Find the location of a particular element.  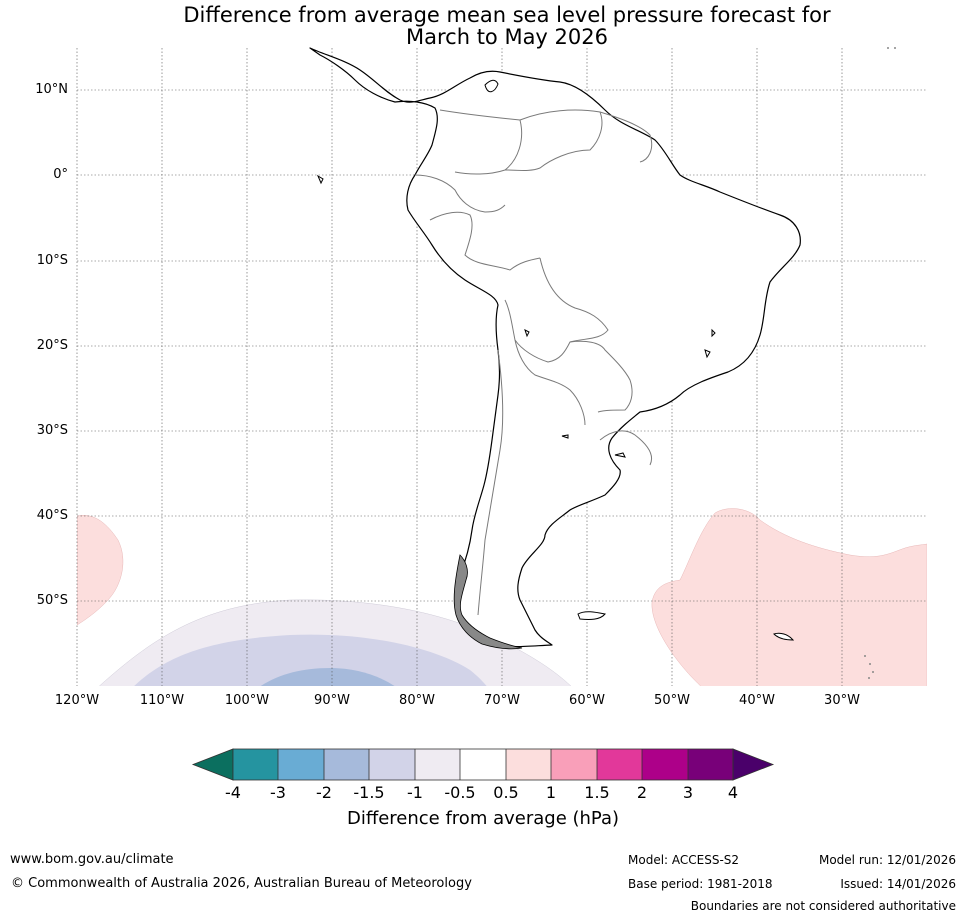

colorbar-tick-label: -1 is located at coordinates (415, 792).